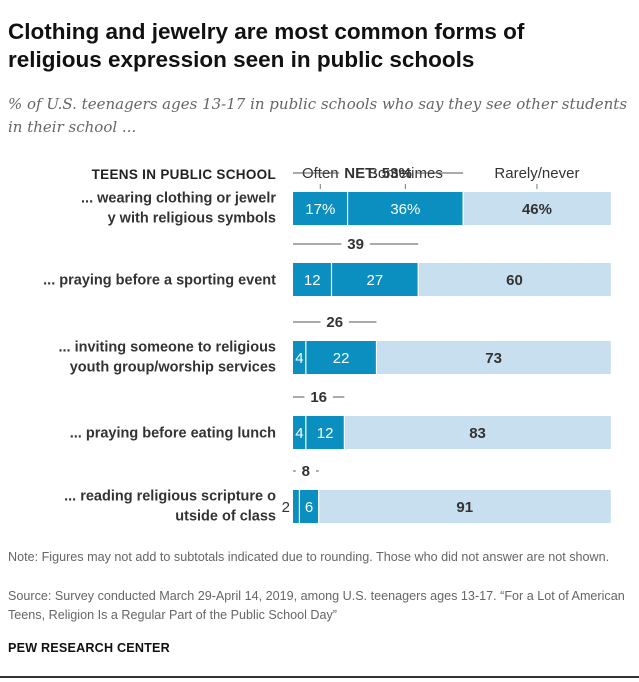 This screenshot has height=682, width=639. I want to click on bottom-rule, so click(319, 677).